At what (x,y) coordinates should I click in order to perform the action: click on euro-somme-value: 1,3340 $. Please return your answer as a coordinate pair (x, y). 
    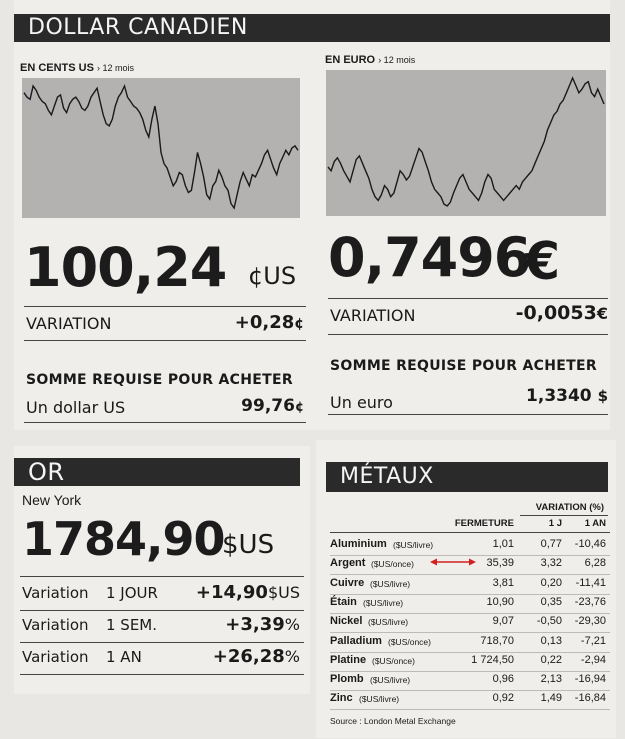
    Looking at the image, I should click on (567, 396).